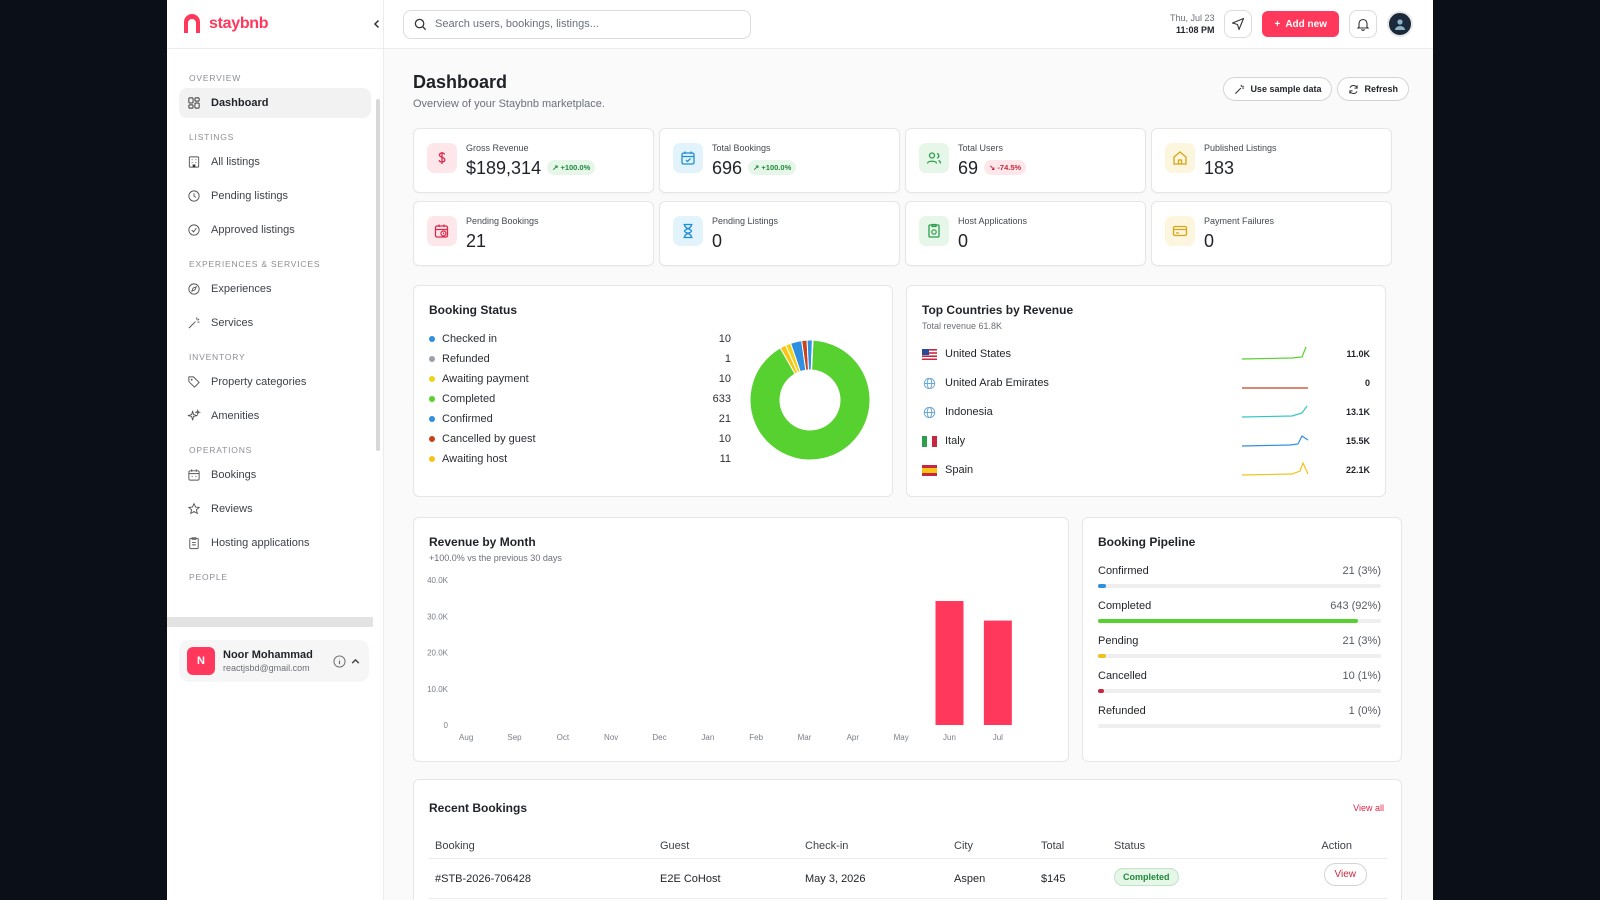 The image size is (1600, 900). I want to click on section-label-people: PEOPLE, so click(208, 577).